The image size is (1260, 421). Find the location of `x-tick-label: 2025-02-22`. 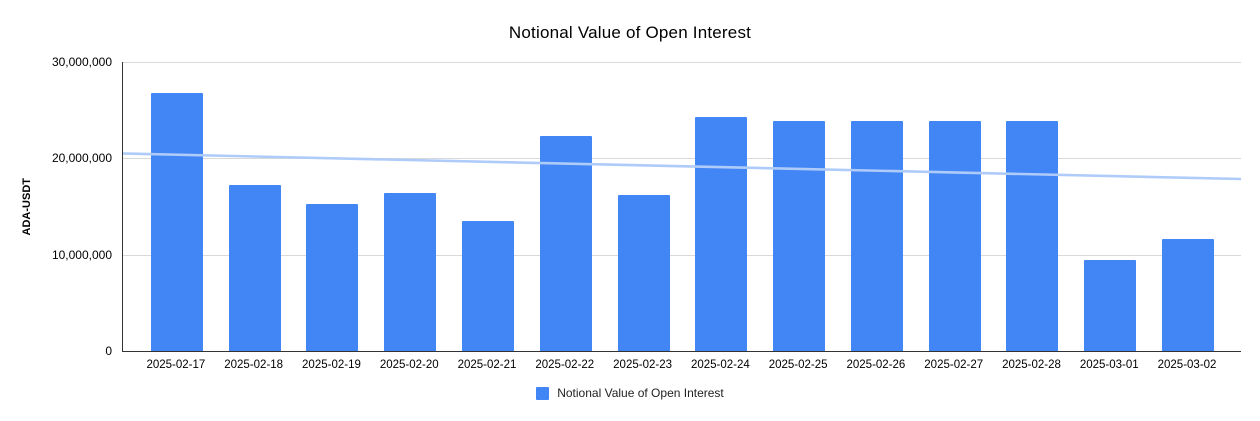

x-tick-label: 2025-02-22 is located at coordinates (565, 365).